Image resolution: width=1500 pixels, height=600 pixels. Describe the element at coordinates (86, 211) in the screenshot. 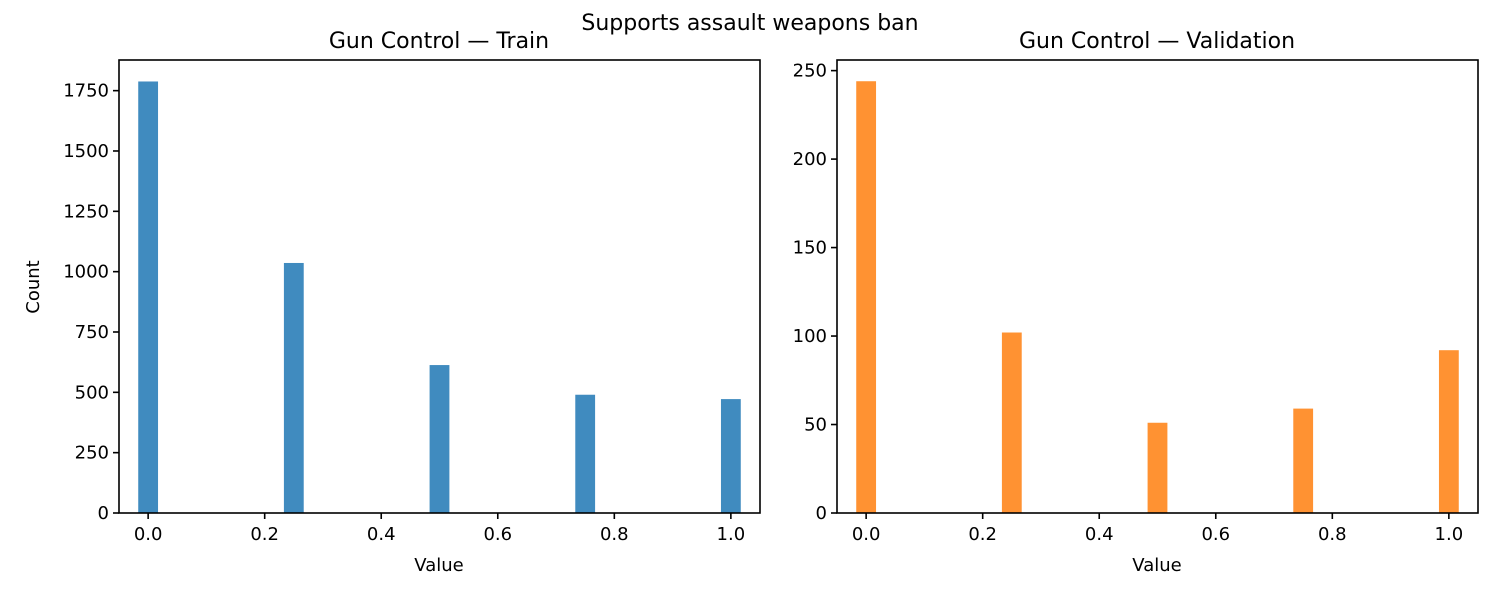

I see `train-y-tick-label: 1250` at that location.